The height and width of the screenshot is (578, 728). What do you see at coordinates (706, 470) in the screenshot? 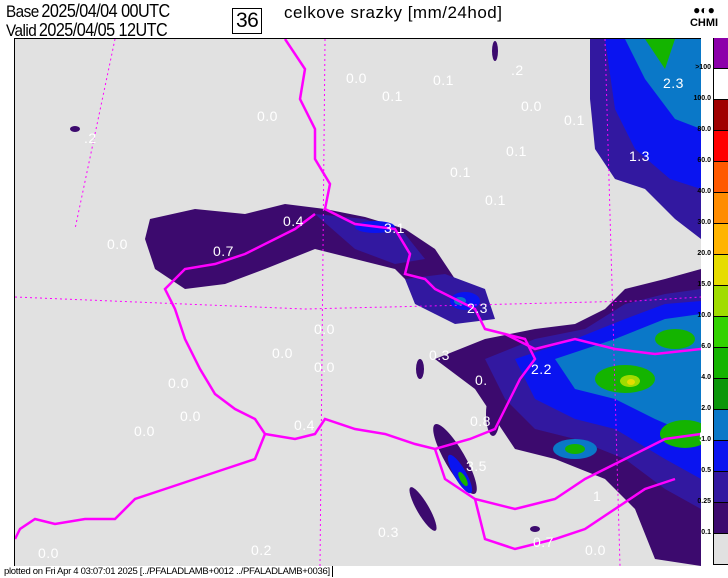
I see `legend-tick-label: 0.5` at bounding box center [706, 470].